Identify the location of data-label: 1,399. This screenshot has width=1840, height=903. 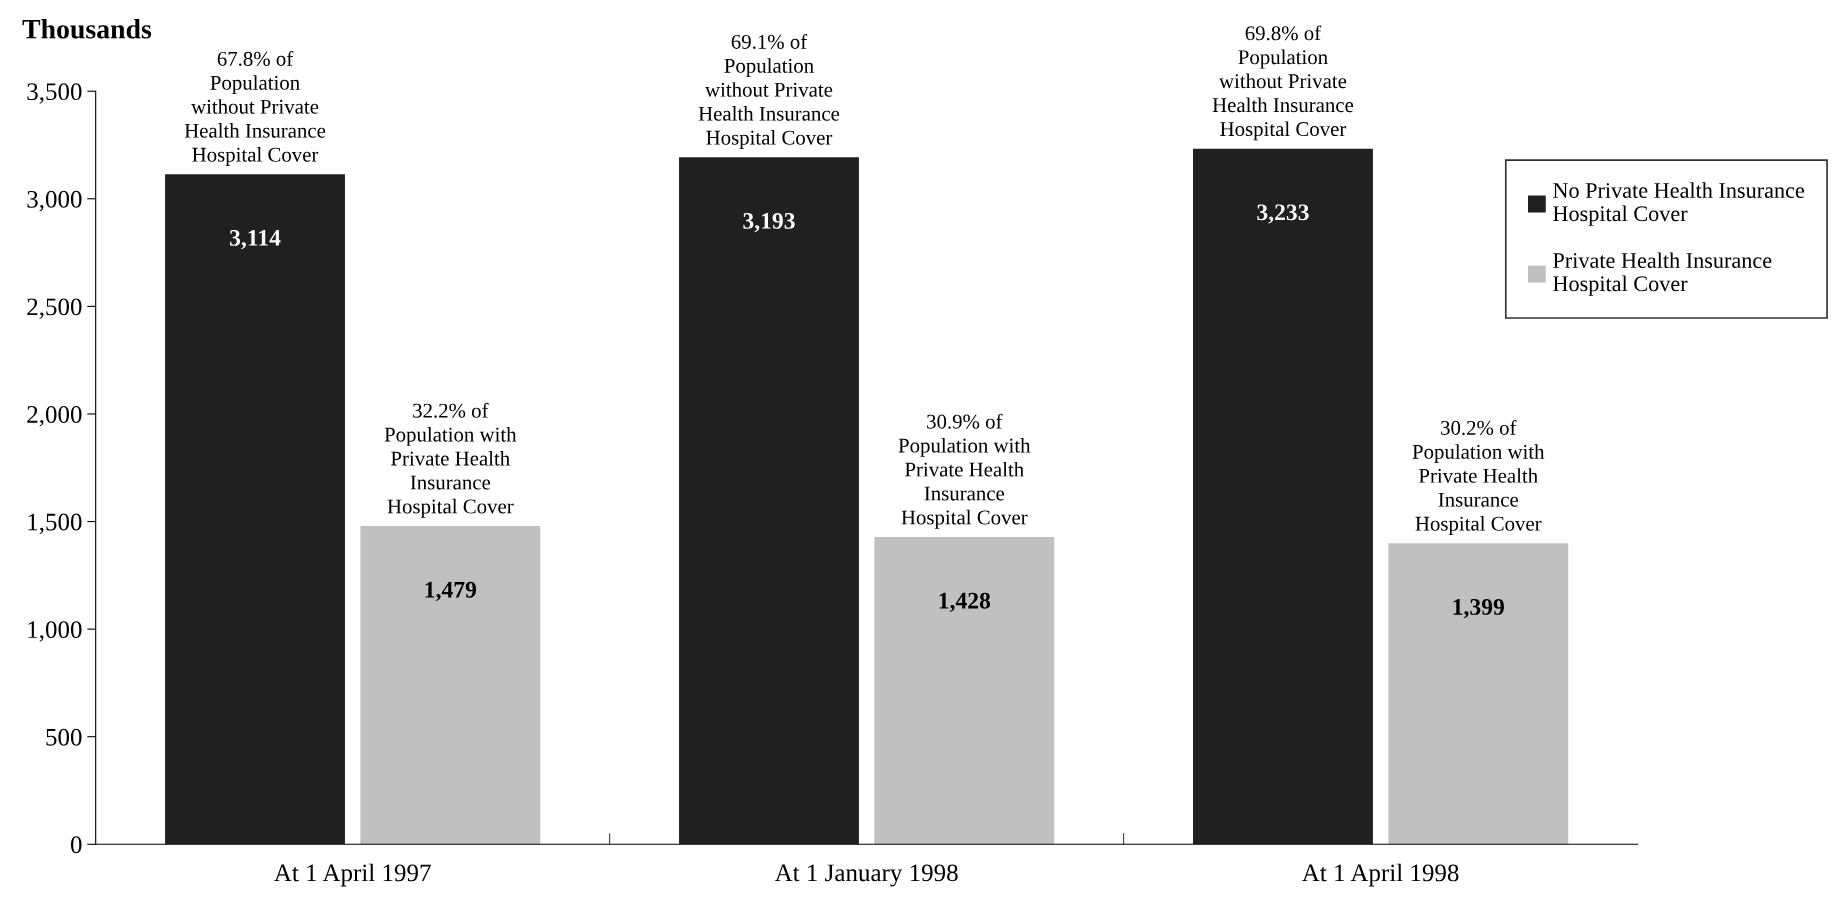
(1478, 609).